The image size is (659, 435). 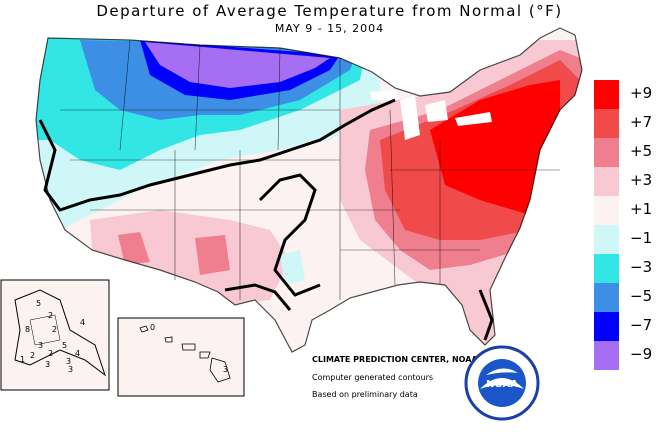 What do you see at coordinates (626, 326) in the screenshot?
I see `legend-row: −7` at bounding box center [626, 326].